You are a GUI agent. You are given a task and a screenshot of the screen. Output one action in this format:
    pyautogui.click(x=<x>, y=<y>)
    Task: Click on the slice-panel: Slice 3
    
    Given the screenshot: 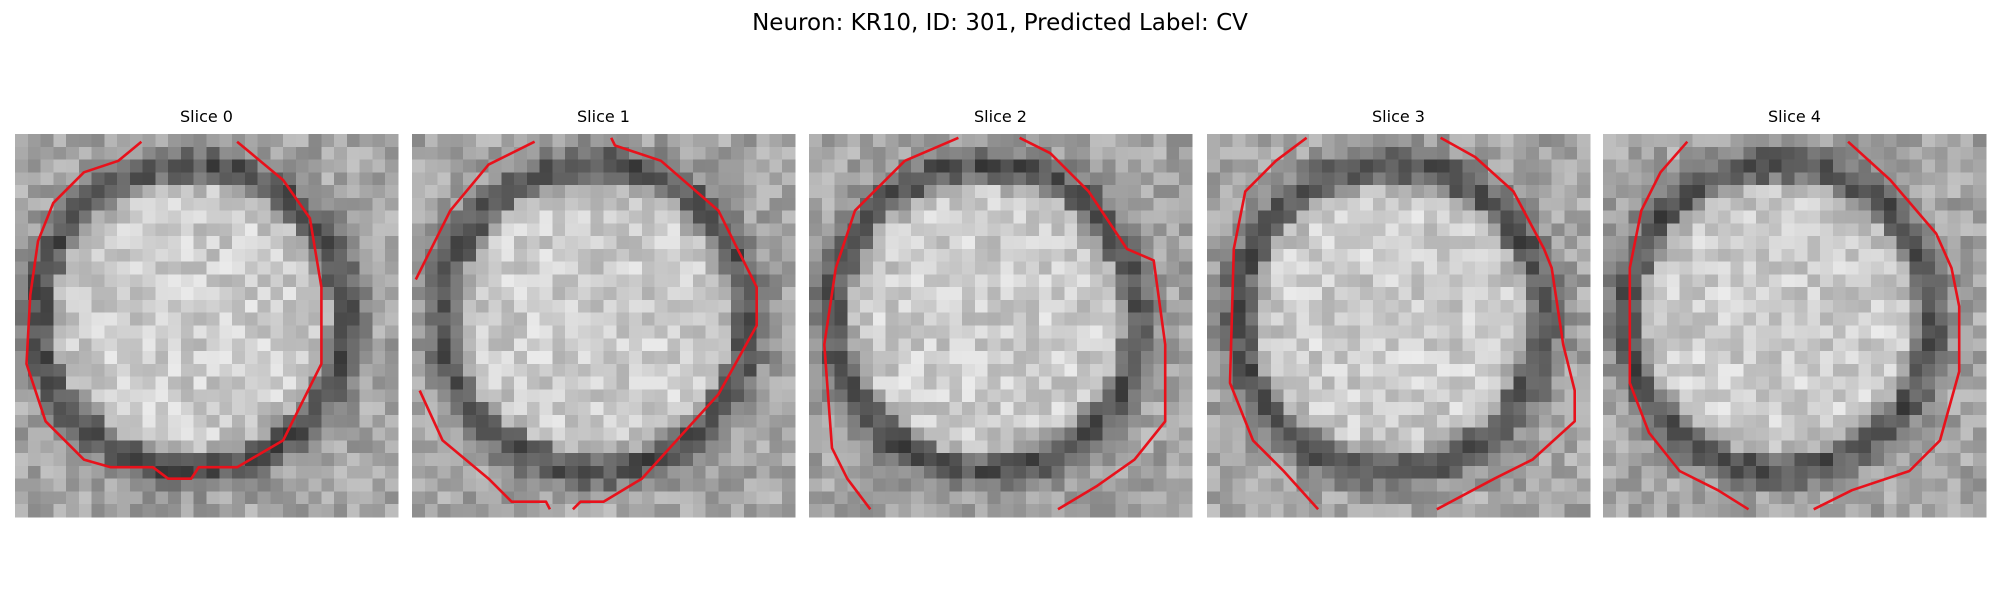 What is the action you would take?
    pyautogui.click(x=1399, y=312)
    